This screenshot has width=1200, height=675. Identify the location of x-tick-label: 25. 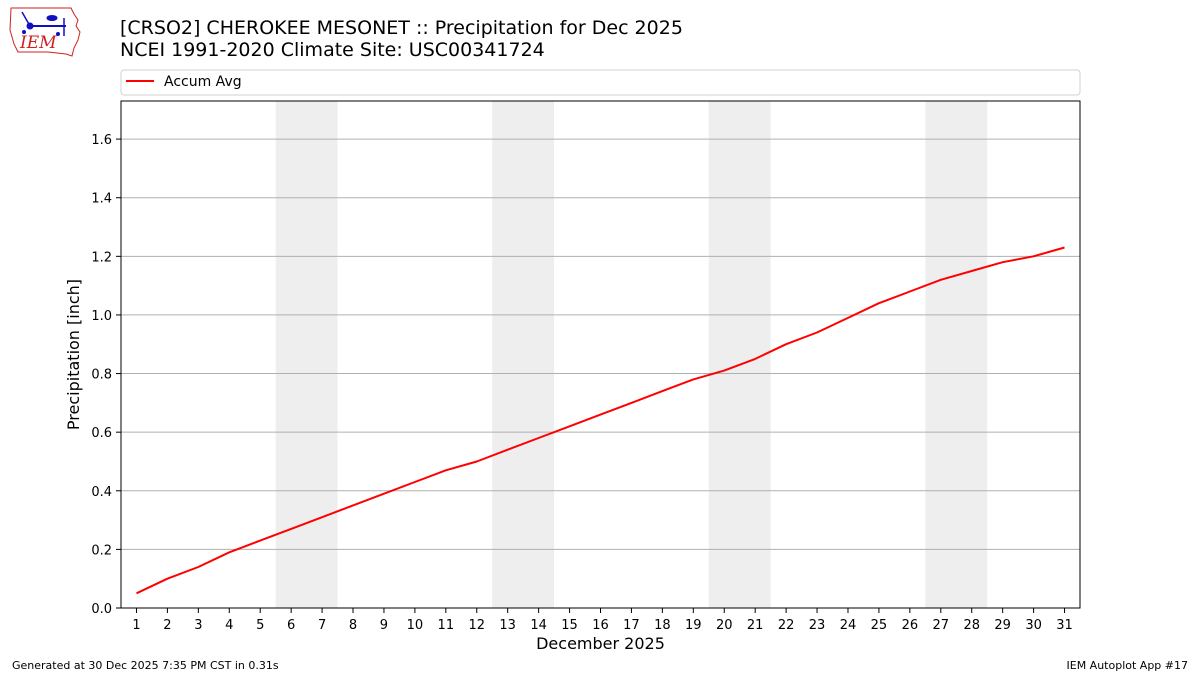
(879, 625).